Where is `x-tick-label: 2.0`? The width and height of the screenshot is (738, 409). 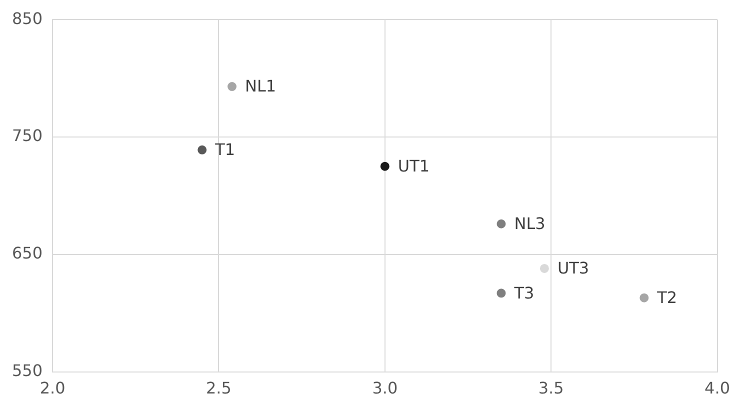
x-tick-label: 2.0 is located at coordinates (53, 388).